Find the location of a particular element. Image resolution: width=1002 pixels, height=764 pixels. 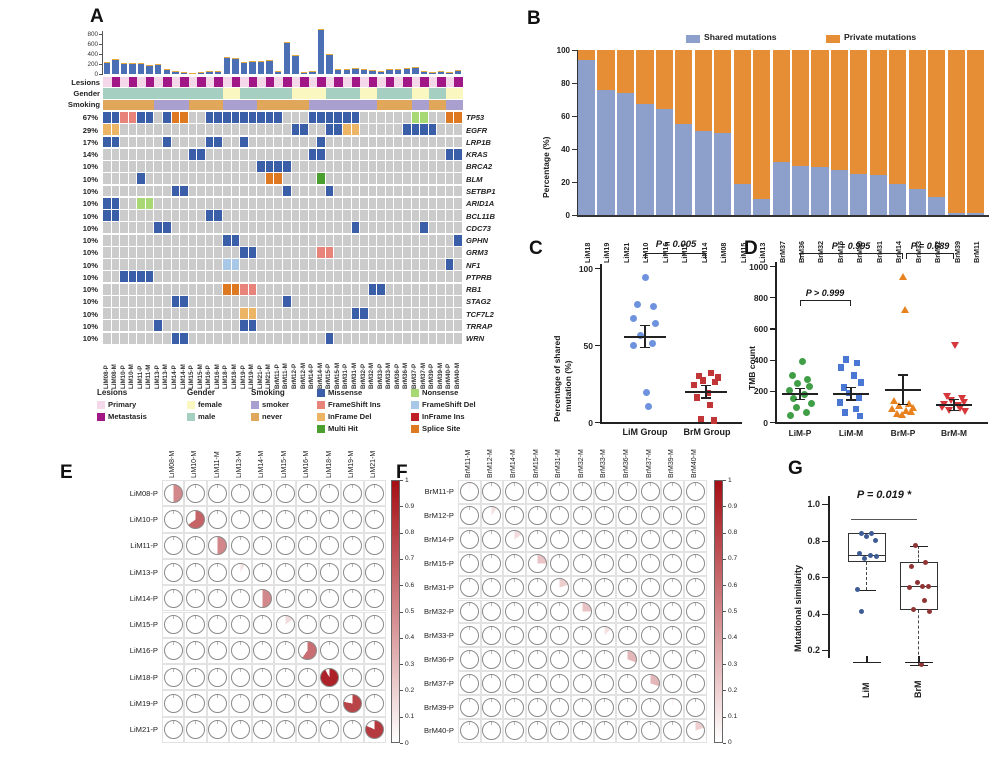

box is located at coordinates (867, 548).